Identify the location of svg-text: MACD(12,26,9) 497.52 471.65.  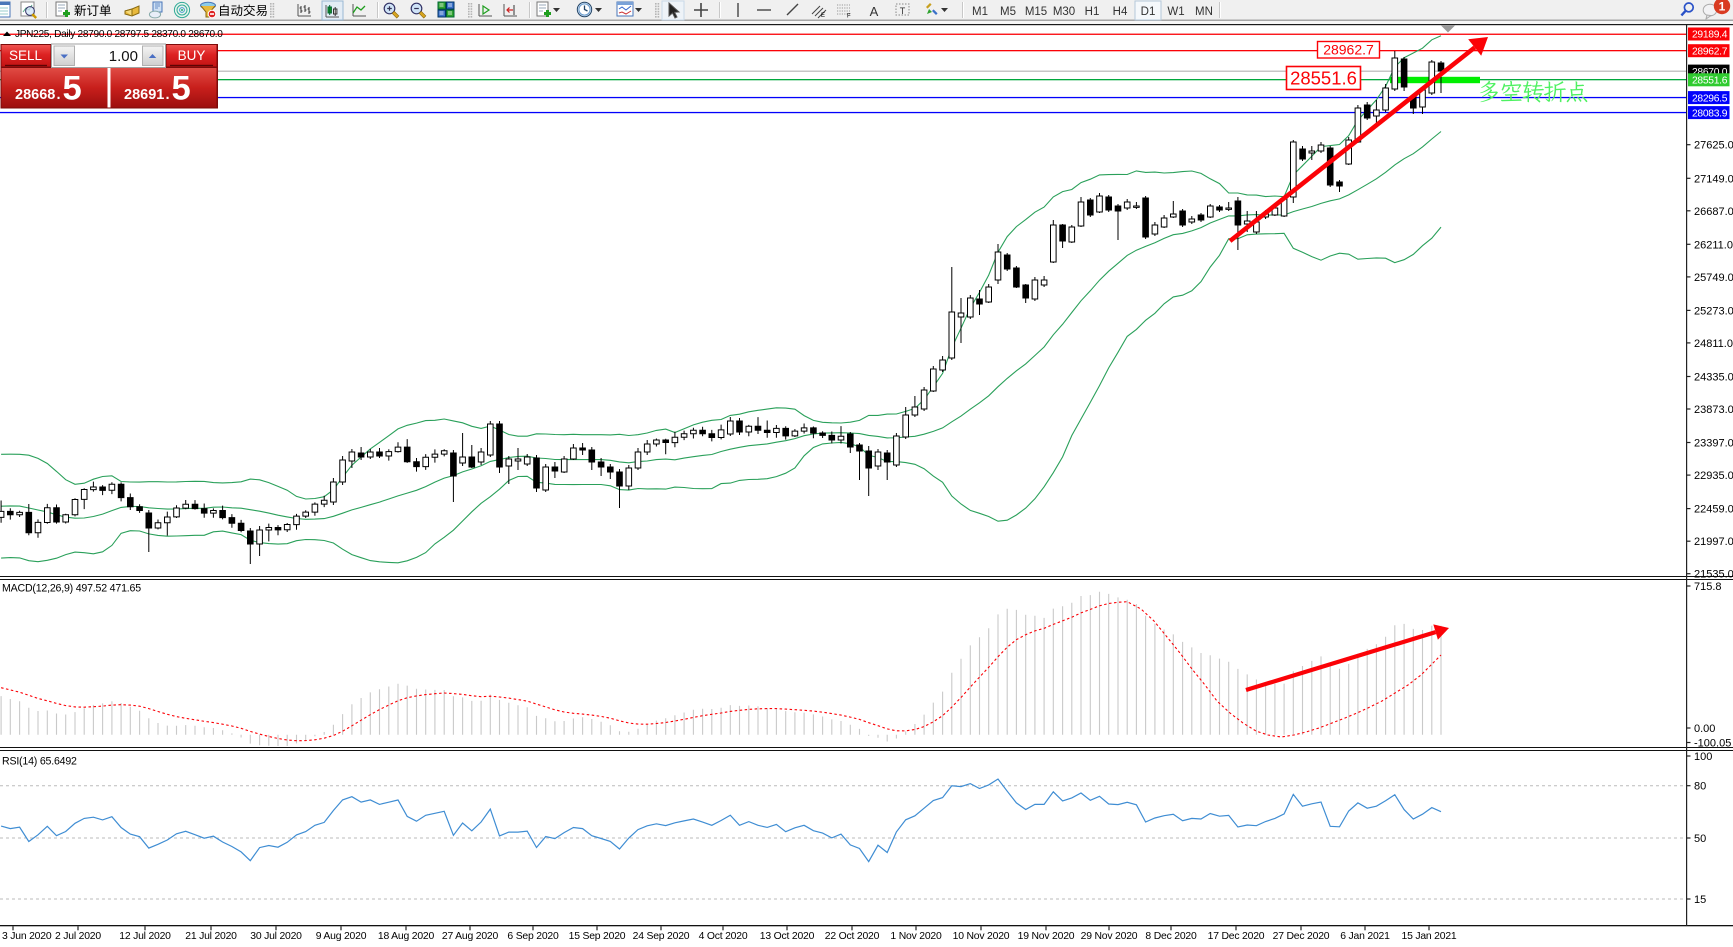
(71, 589).